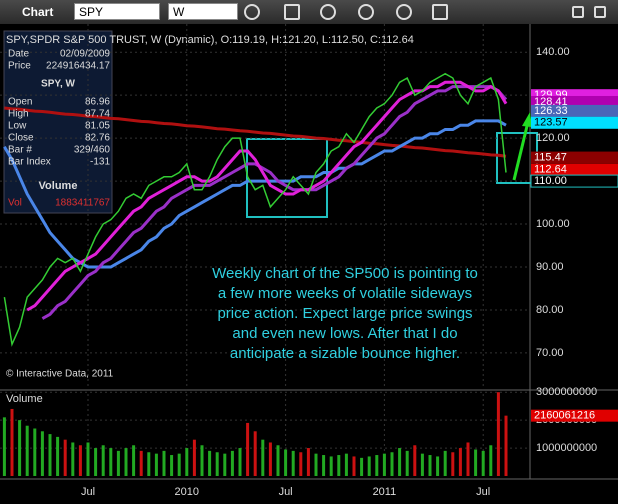 The image size is (618, 504). I want to click on symbol-input: SPY, so click(117, 11).